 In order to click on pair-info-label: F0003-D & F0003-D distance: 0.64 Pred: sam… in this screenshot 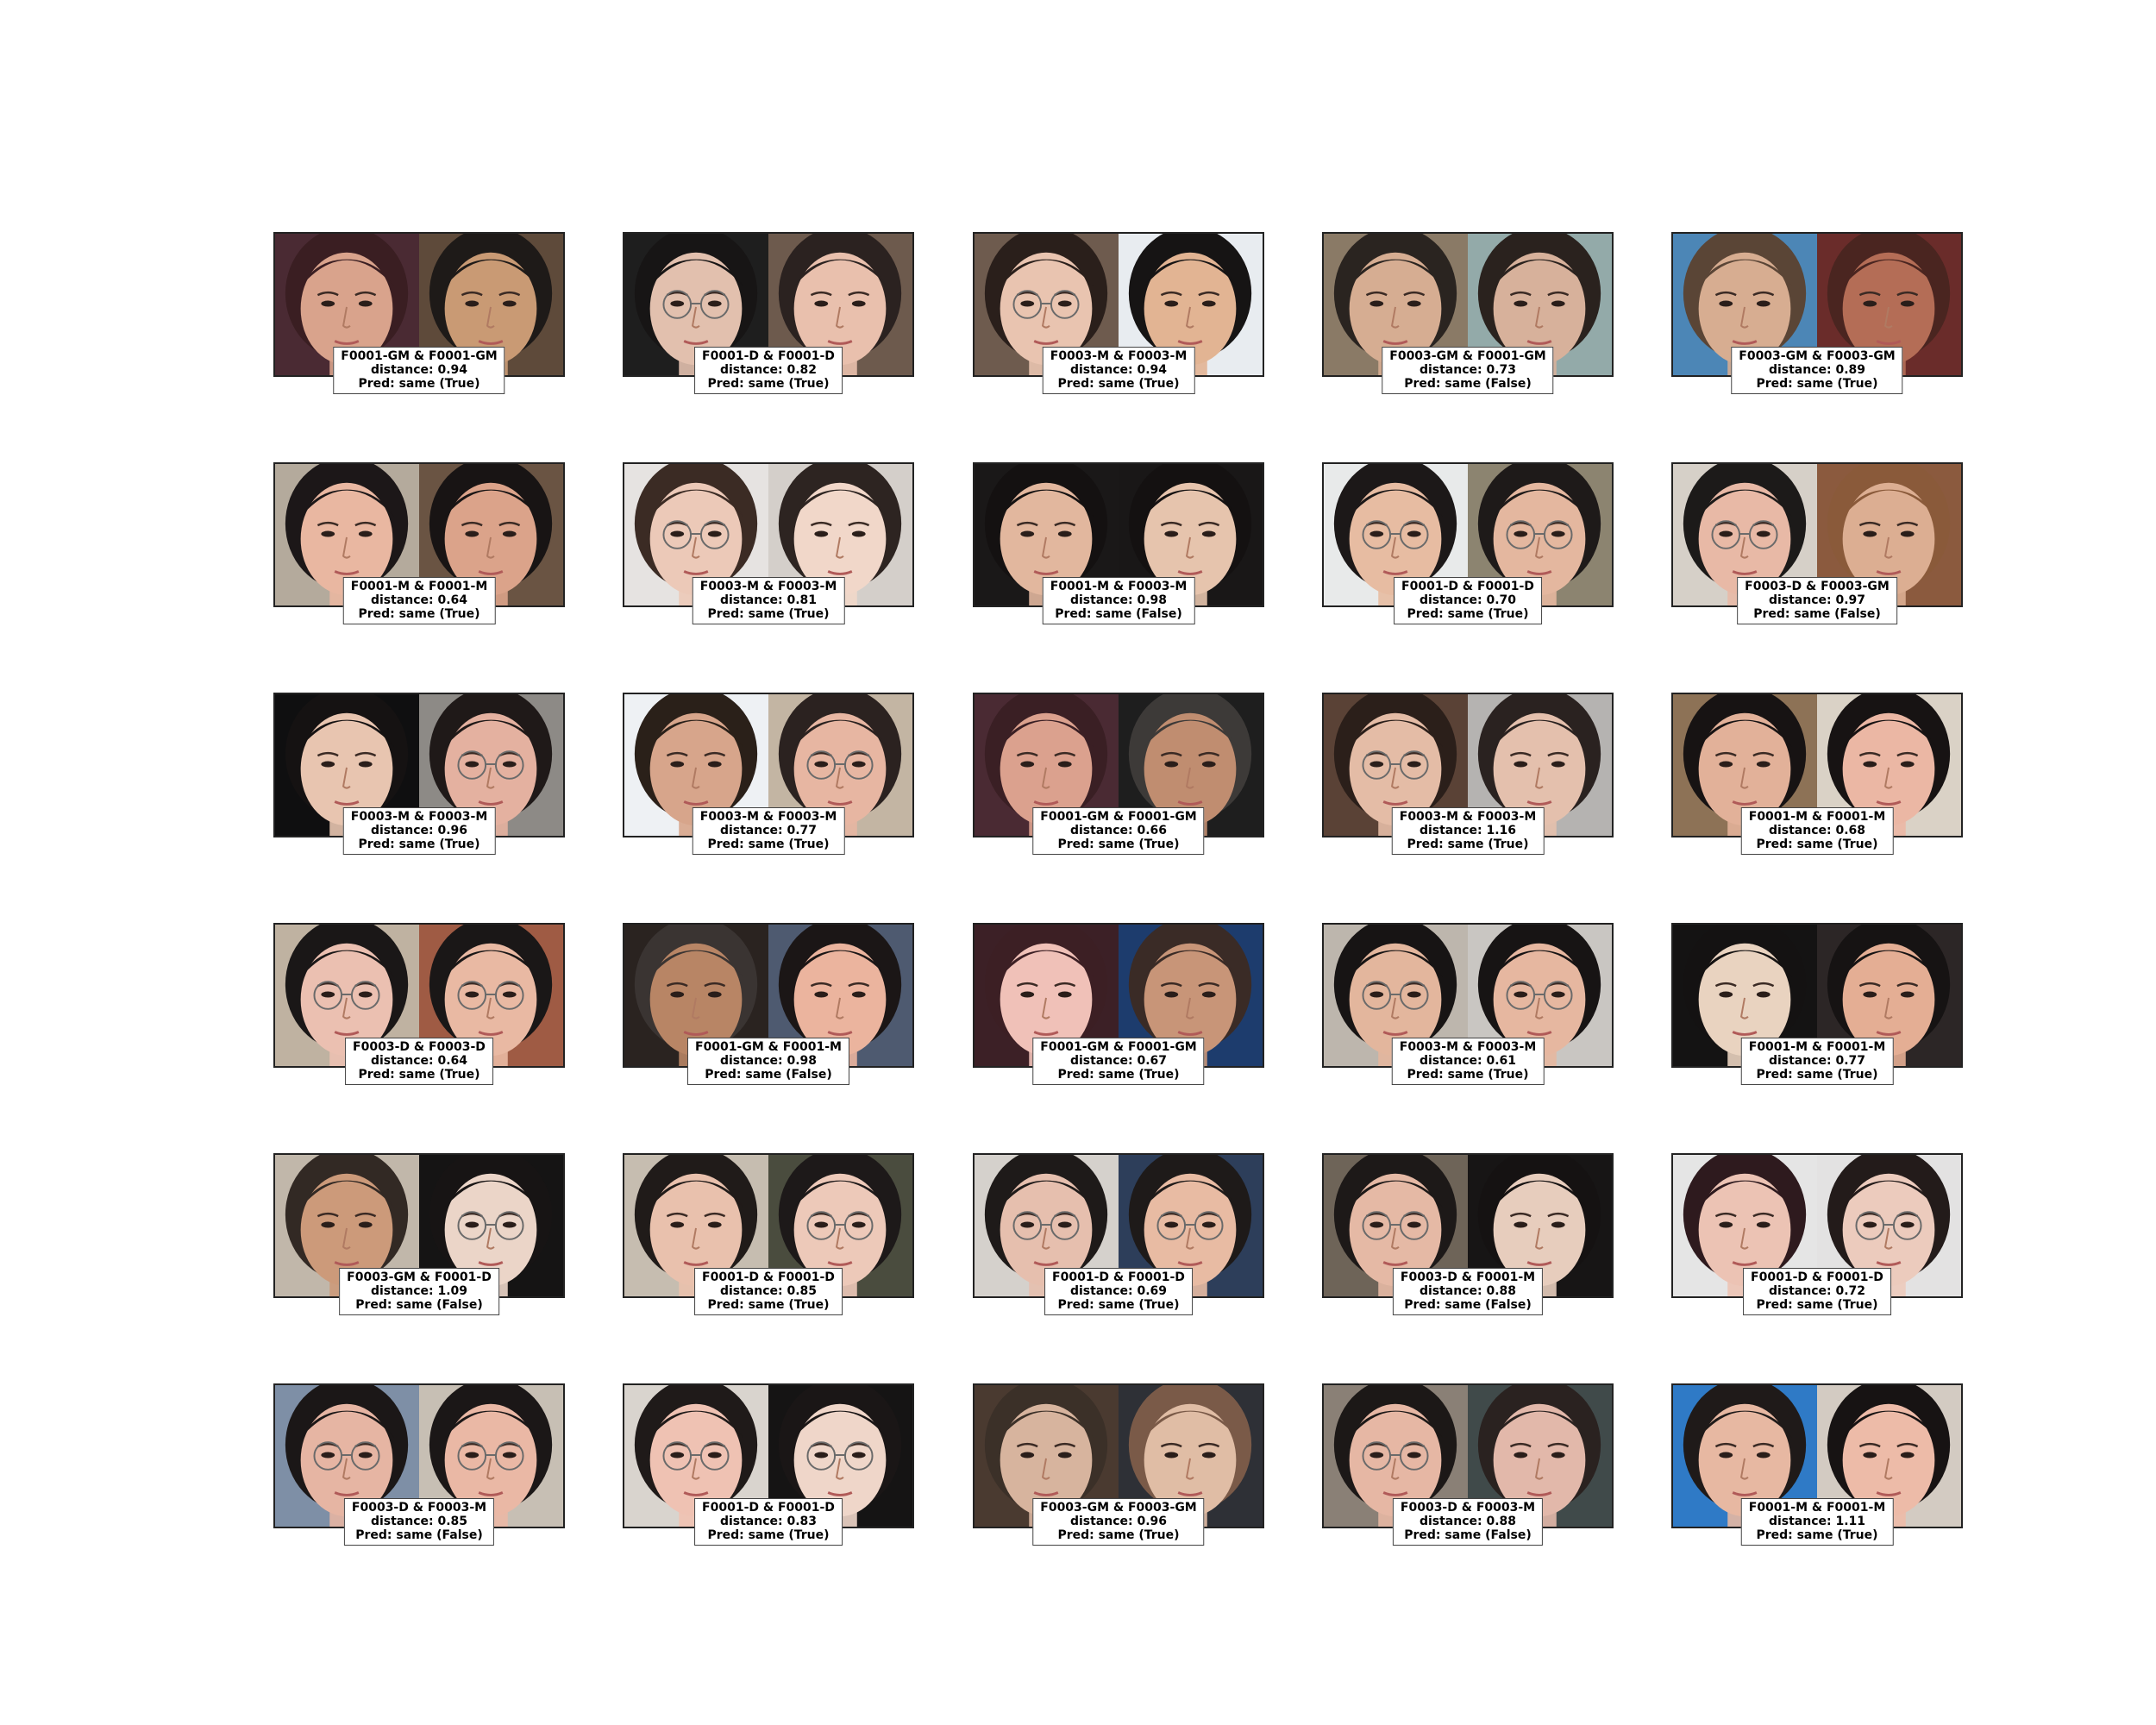, I will do `click(419, 1062)`.